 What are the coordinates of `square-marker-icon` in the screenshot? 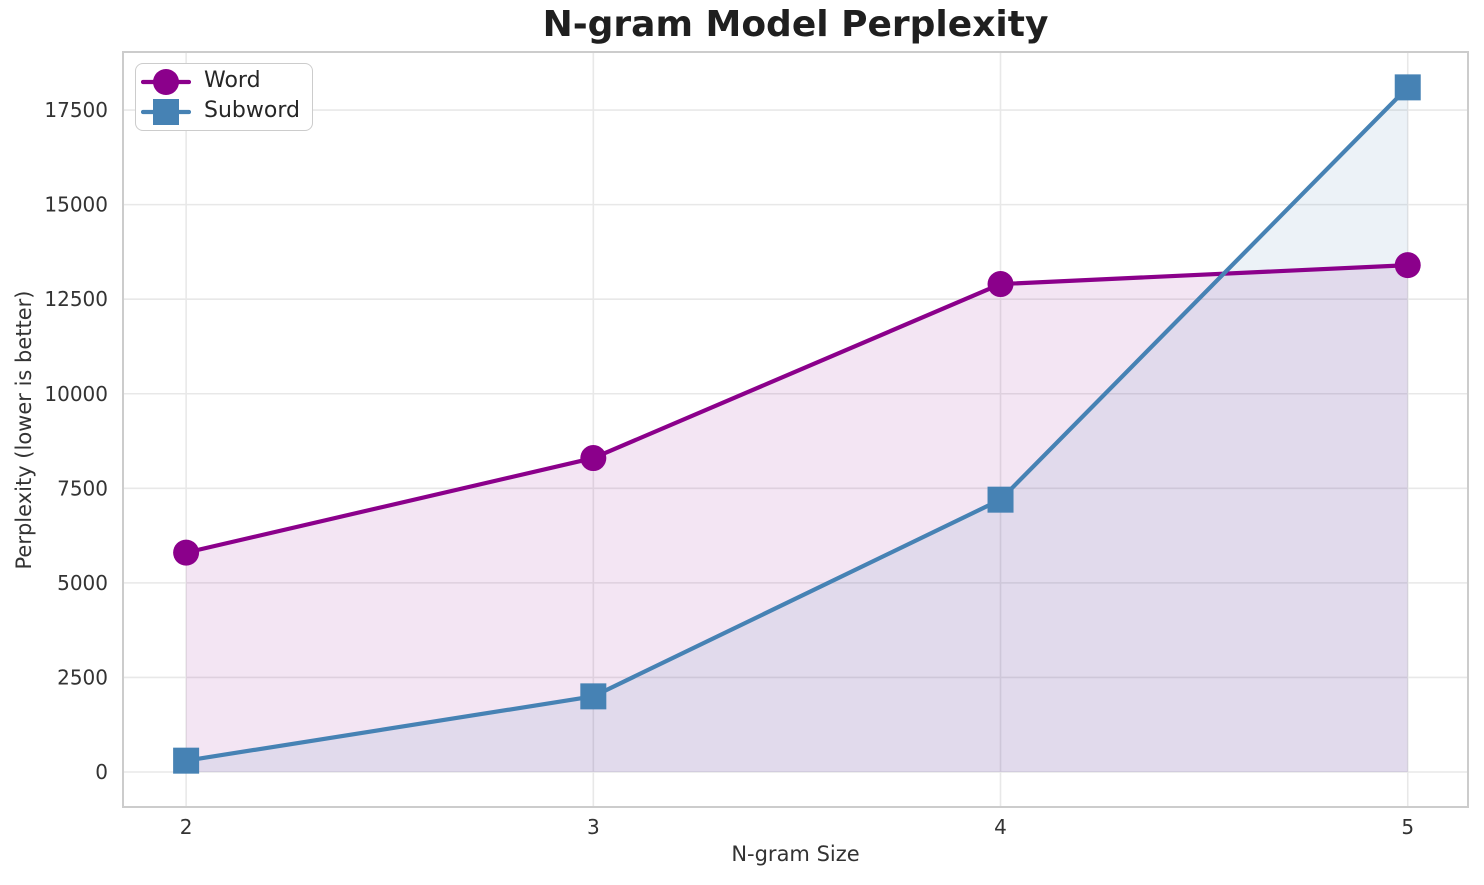 It's located at (166, 112).